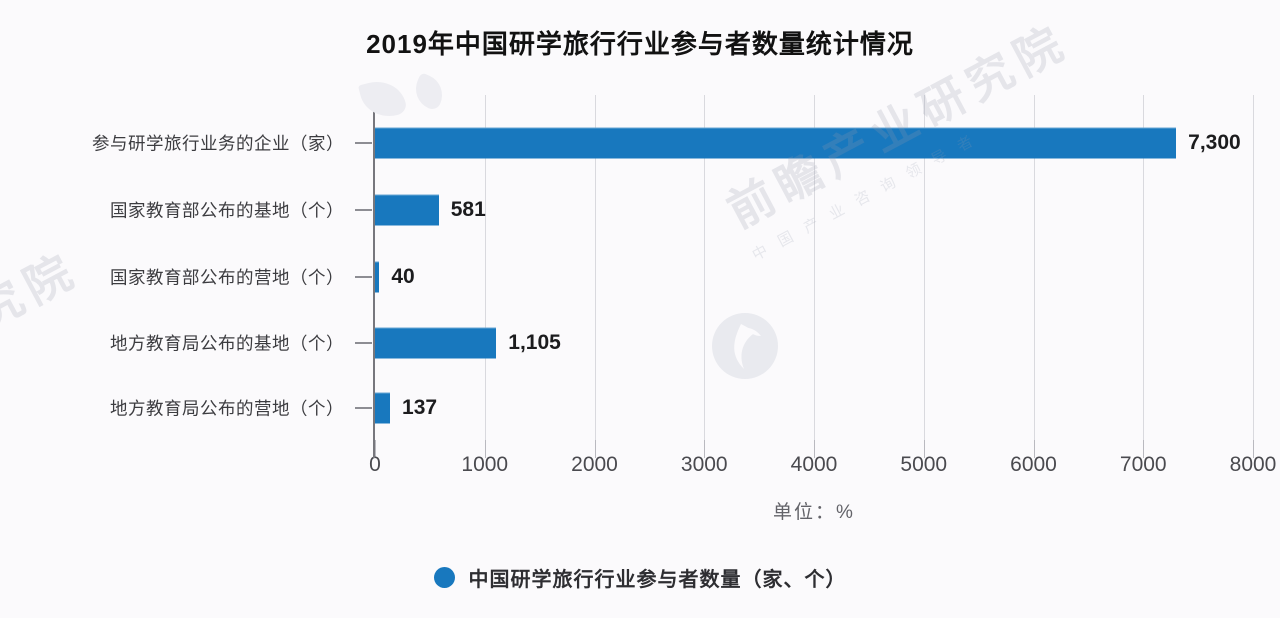 The image size is (1280, 618). Describe the element at coordinates (444, 577) in the screenshot. I see `legend-circle-icon` at that location.